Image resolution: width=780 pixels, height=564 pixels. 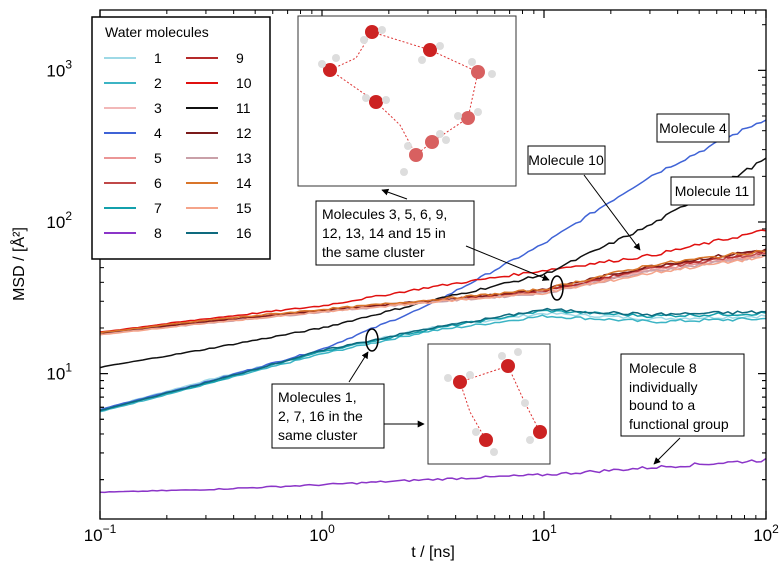 I want to click on svg-text: Molecules 1,, so click(x=317, y=397).